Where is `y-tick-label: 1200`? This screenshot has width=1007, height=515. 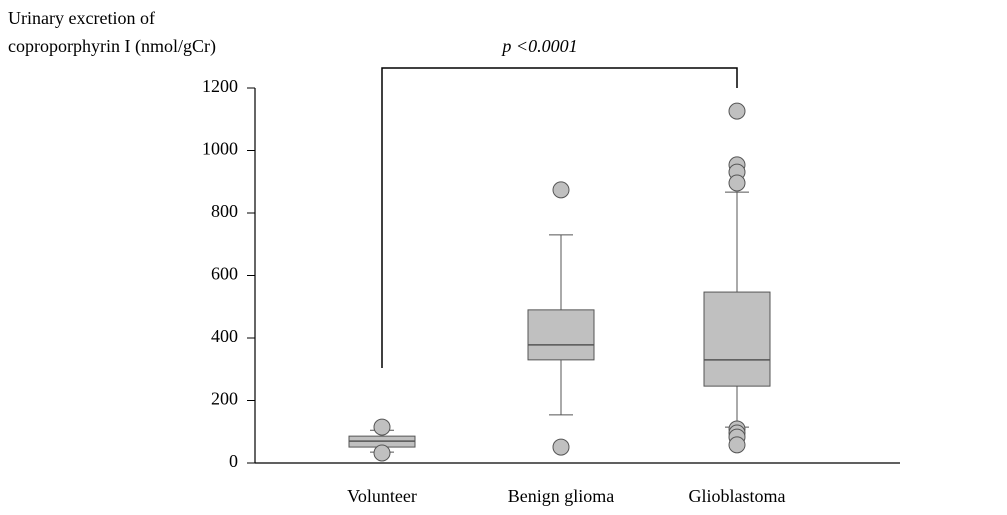
y-tick-label: 1200 is located at coordinates (220, 86).